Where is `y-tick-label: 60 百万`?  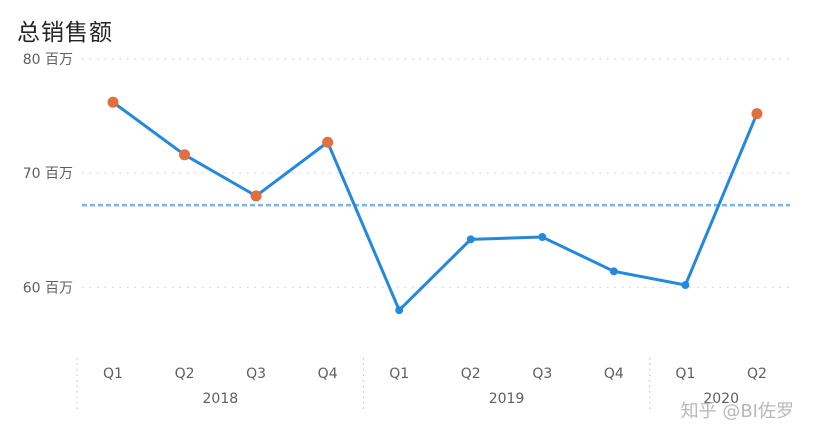
y-tick-label: 60 百万 is located at coordinates (48, 288).